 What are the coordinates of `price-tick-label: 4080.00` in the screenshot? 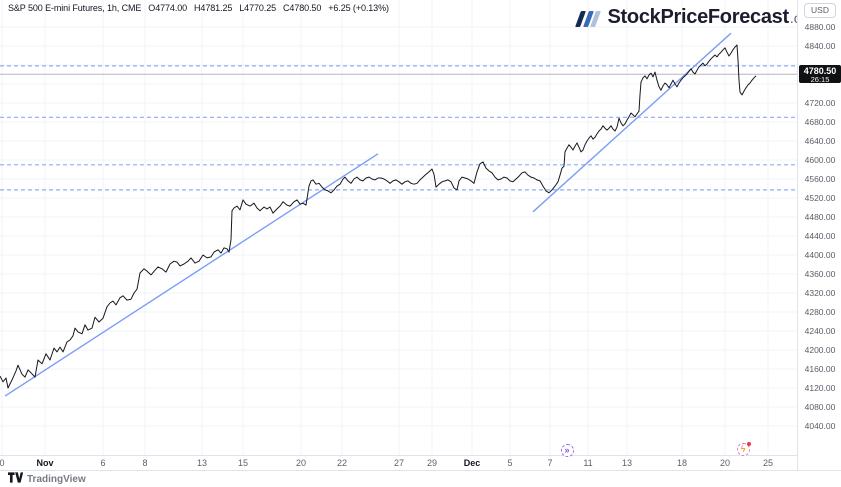 It's located at (820, 407).